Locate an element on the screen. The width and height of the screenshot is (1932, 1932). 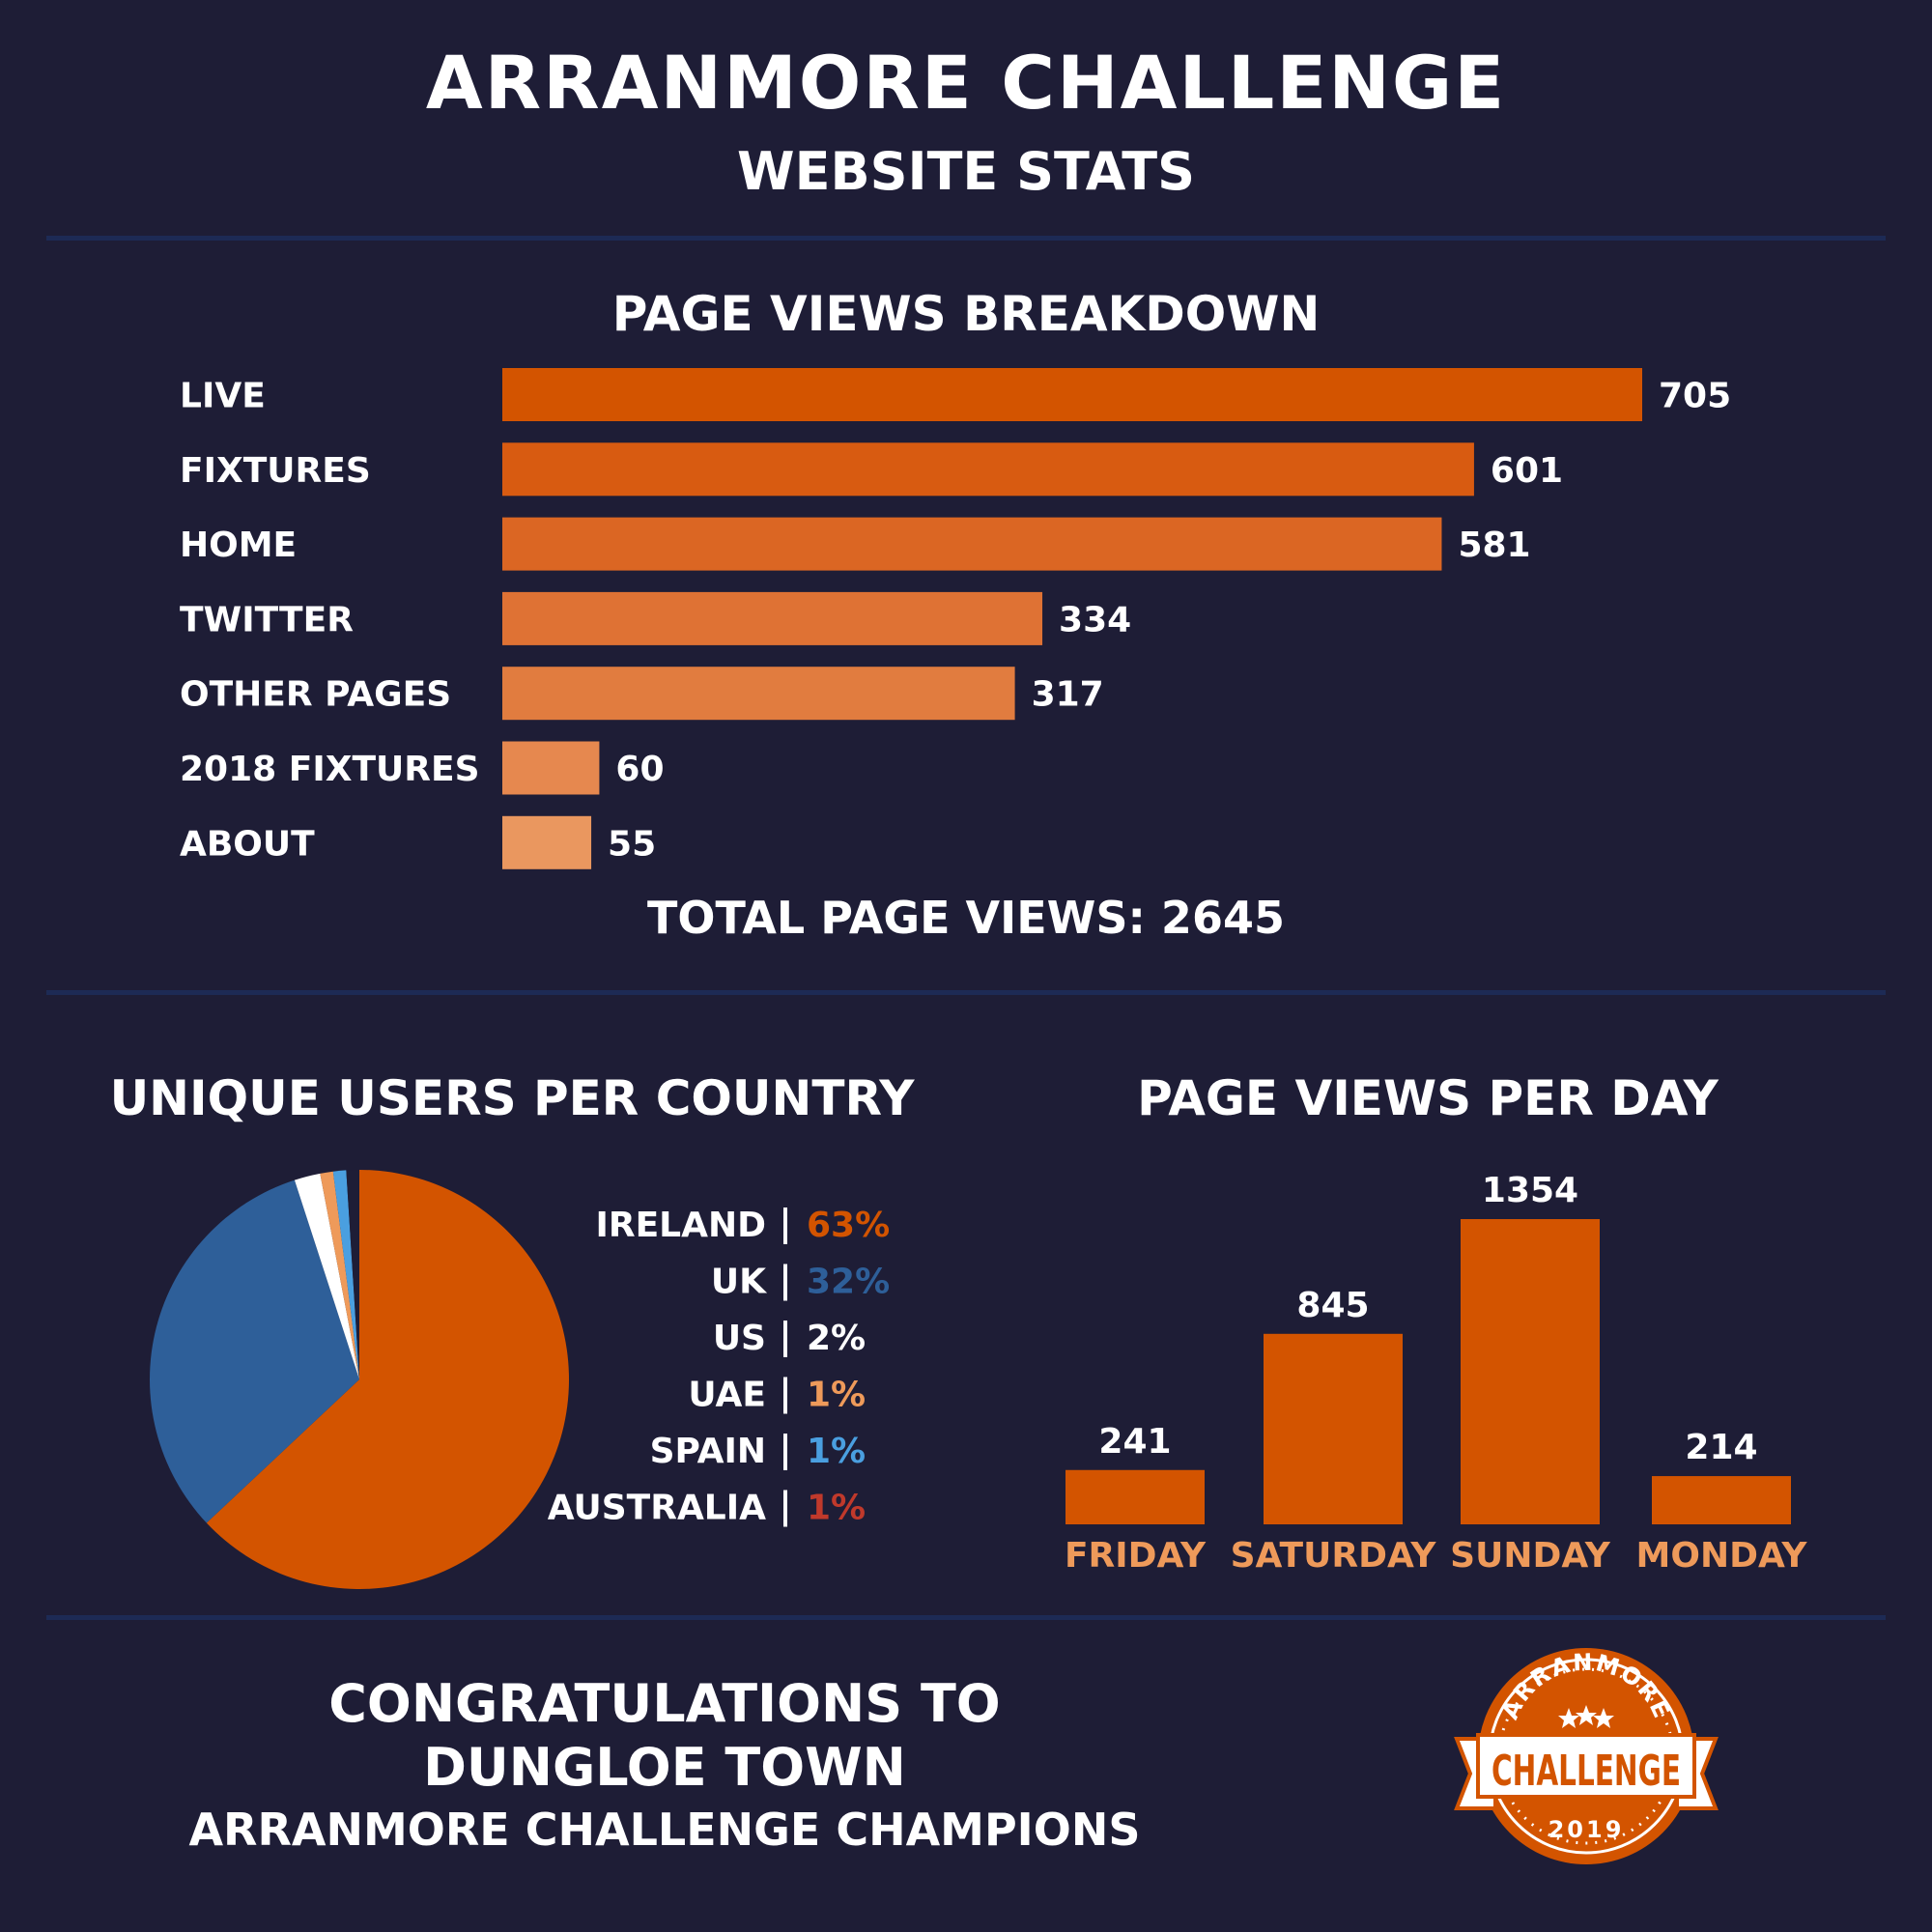
day-label-saturday: SATURDAY is located at coordinates (1334, 1556).